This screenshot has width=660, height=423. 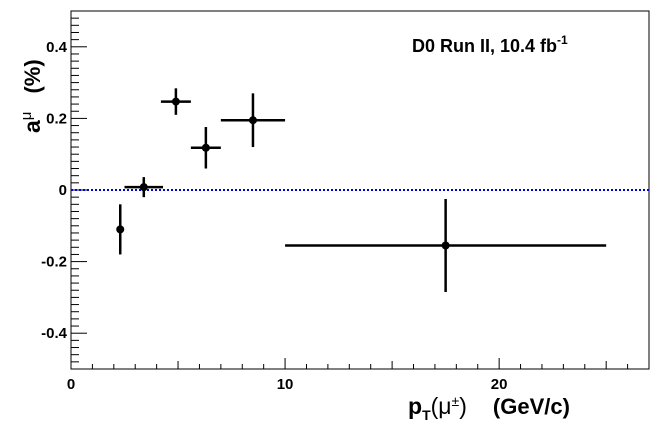 What do you see at coordinates (71, 384) in the screenshot?
I see `x-tick-label: 0` at bounding box center [71, 384].